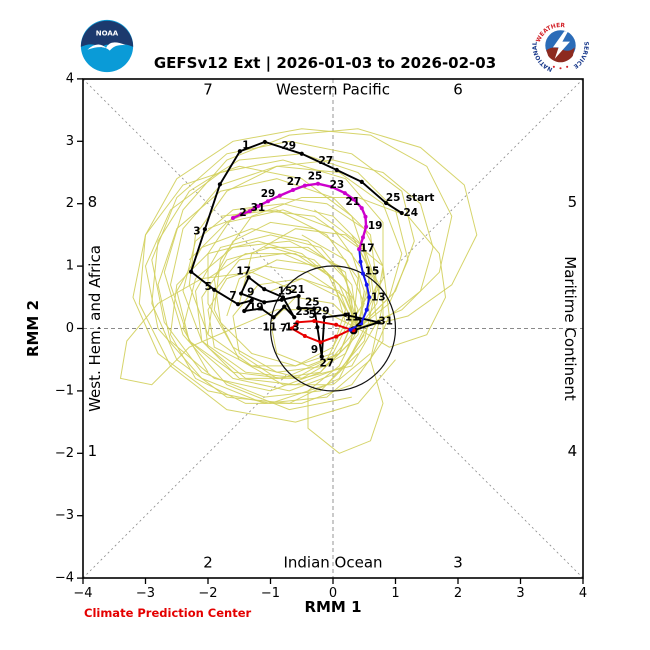 The image size is (650, 650). What do you see at coordinates (168, 613) in the screenshot?
I see `credit-text: Climate Prediction Center` at bounding box center [168, 613].